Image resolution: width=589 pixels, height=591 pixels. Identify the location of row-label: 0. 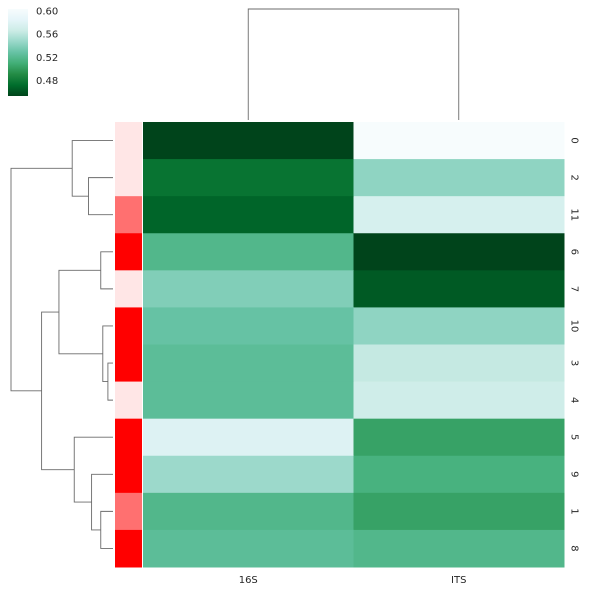
(574, 140).